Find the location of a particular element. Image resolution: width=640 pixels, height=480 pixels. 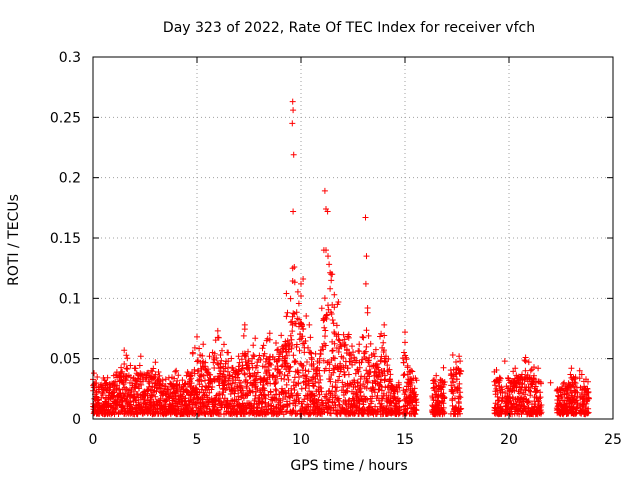

x-tick-label: 20 is located at coordinates (509, 440).